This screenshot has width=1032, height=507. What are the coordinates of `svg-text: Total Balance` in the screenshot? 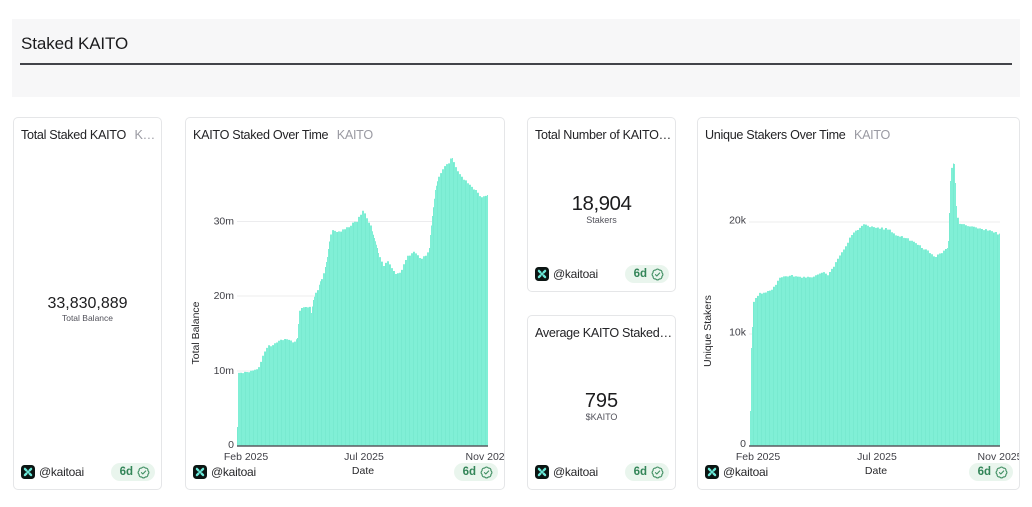 It's located at (196, 332).